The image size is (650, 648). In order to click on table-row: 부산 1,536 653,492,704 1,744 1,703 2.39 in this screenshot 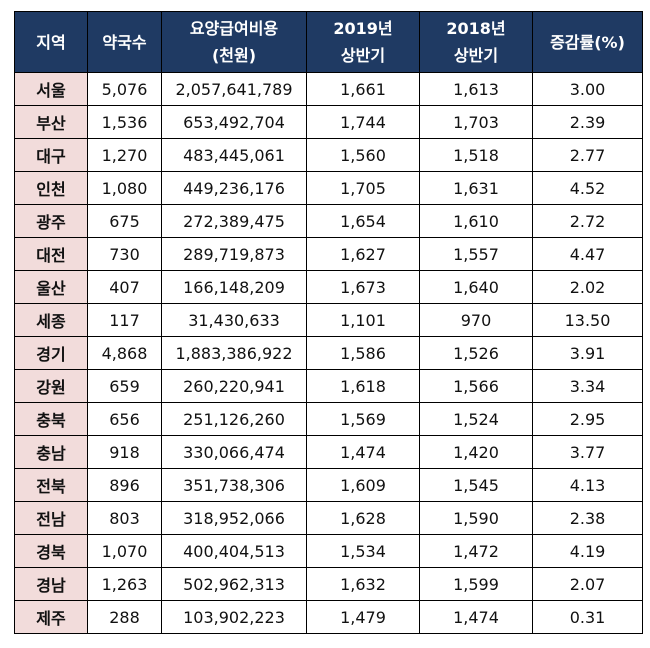, I will do `click(328, 122)`.